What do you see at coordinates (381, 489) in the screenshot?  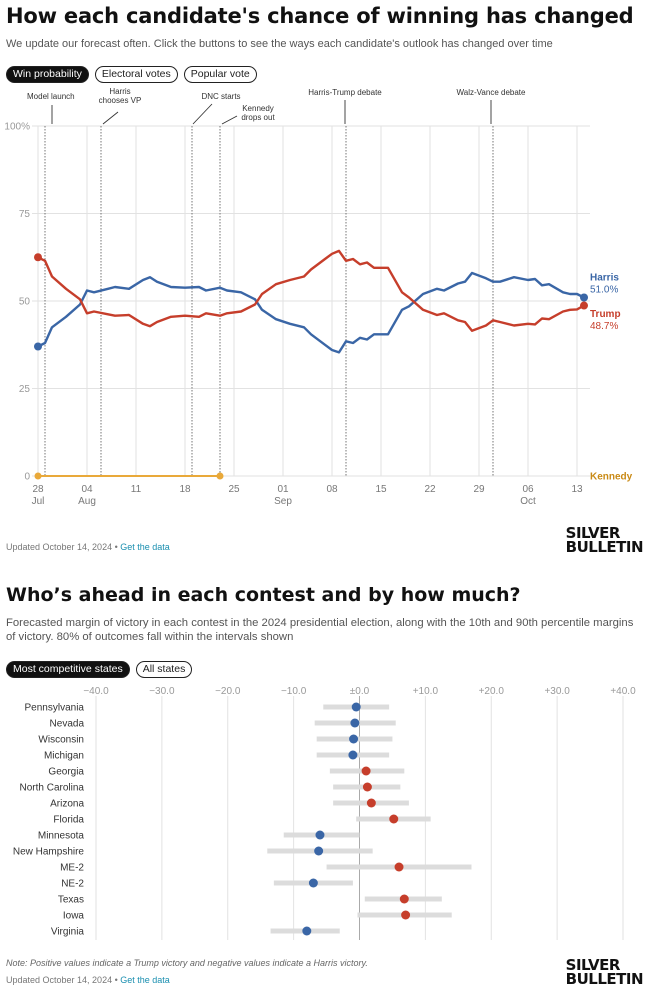 I see `x-tick-label: 15` at bounding box center [381, 489].